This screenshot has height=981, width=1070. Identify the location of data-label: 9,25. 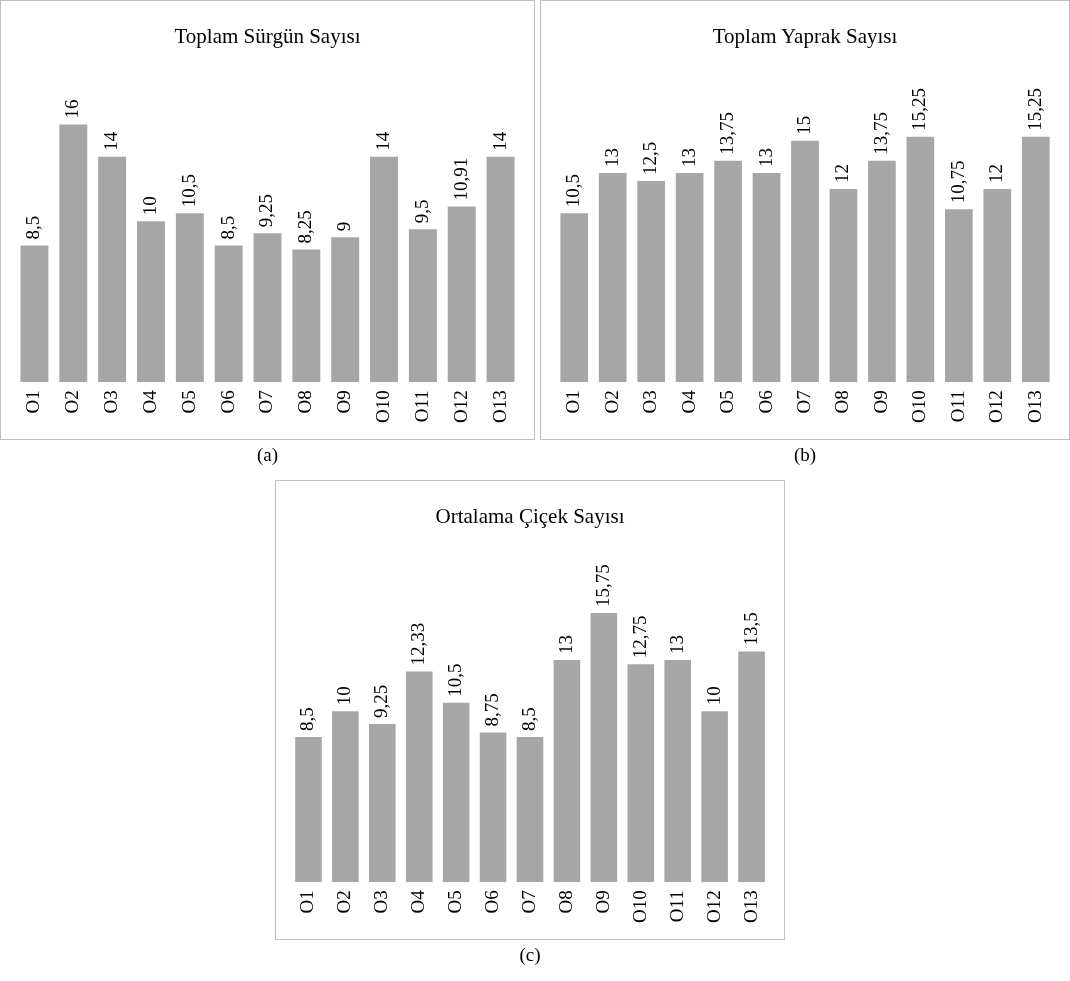
(381, 701).